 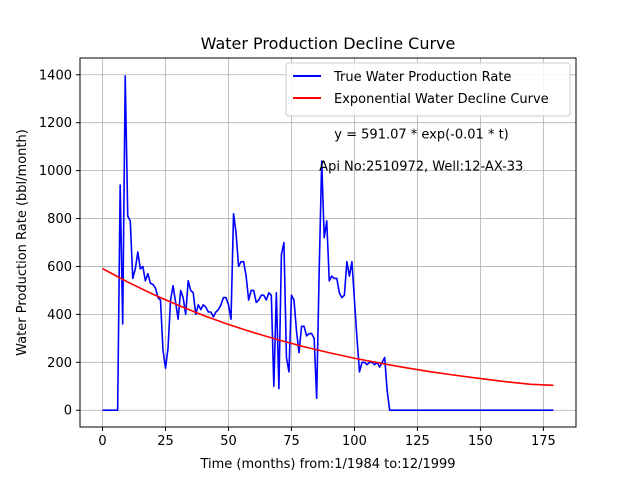 I want to click on y-tick-label: 600, so click(x=59, y=267).